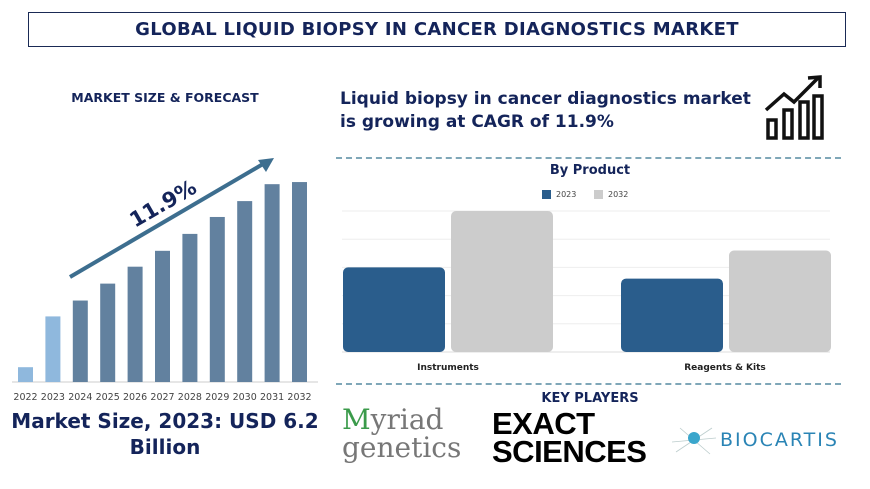  What do you see at coordinates (559, 194) in the screenshot?
I see `legend-2023: 2023` at bounding box center [559, 194].